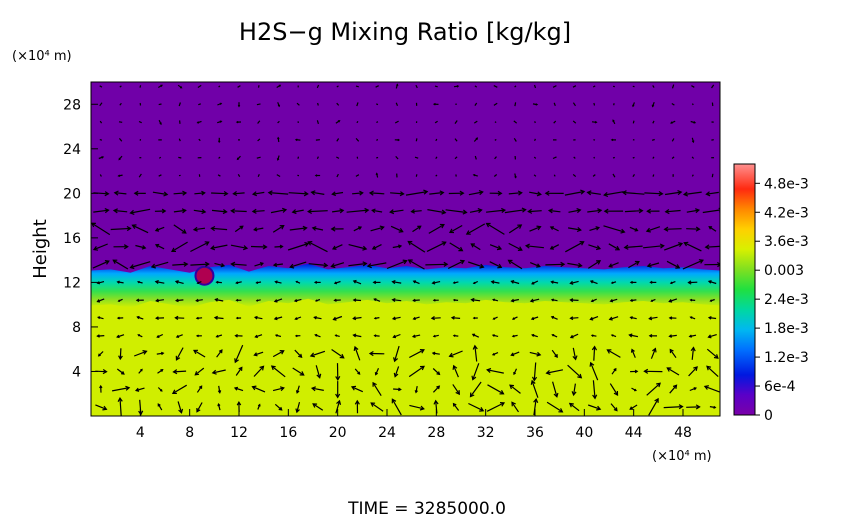 The height and width of the screenshot is (519, 854). Describe the element at coordinates (72, 150) in the screenshot. I see `y-tick-label: 24` at that location.